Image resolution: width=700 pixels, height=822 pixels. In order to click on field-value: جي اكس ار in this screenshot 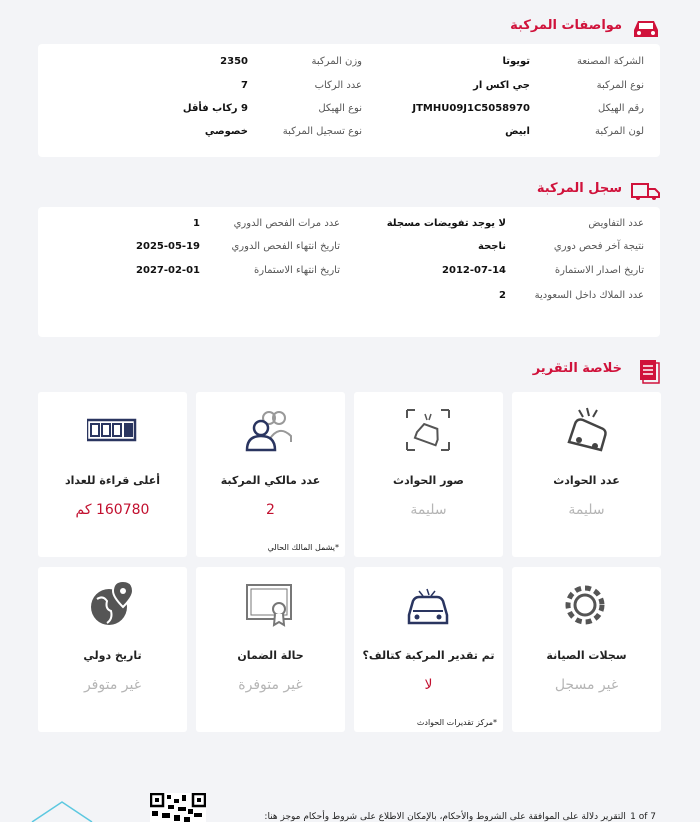, I will do `click(501, 85)`.